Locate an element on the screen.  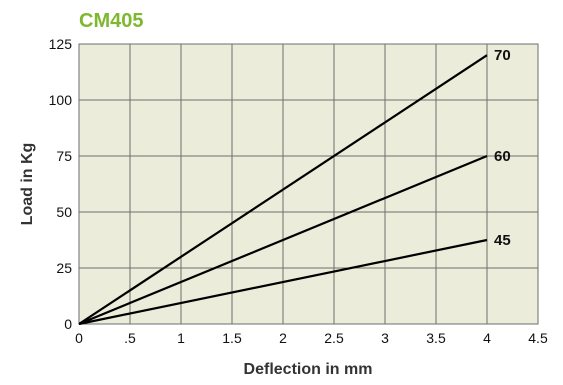
x-tick-label-4: 2 is located at coordinates (283, 338).